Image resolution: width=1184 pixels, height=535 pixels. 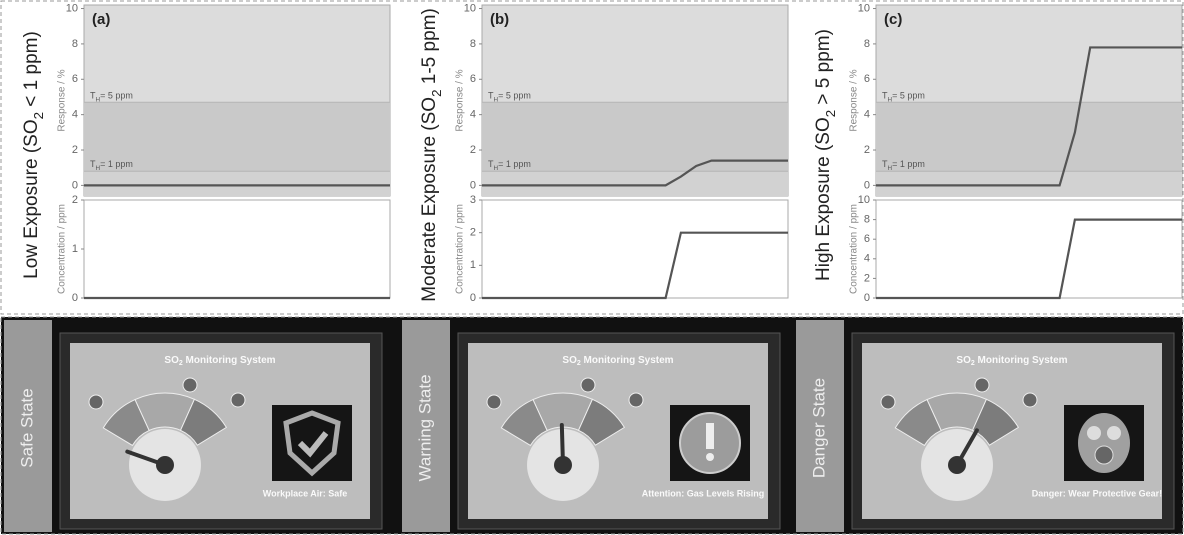 What do you see at coordinates (473, 200) in the screenshot?
I see `y-tick-label: 3` at bounding box center [473, 200].